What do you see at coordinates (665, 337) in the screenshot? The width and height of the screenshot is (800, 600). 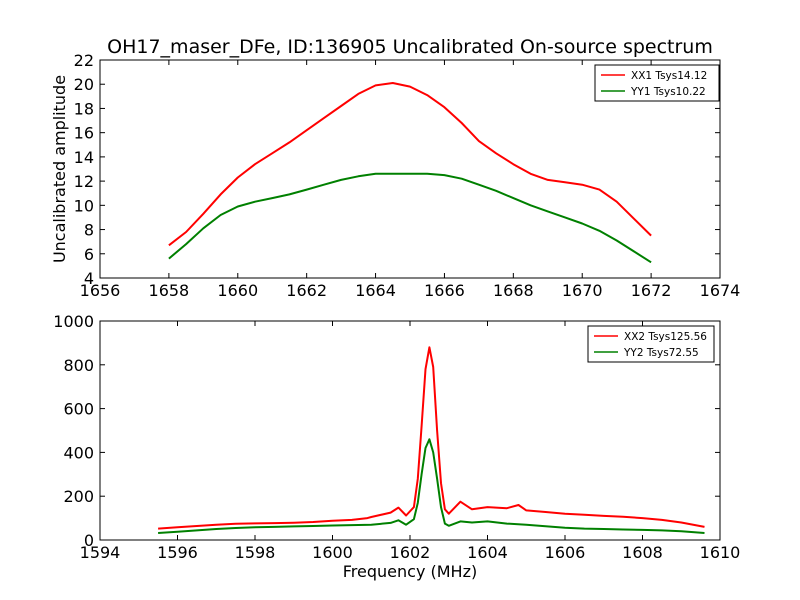 I see `legend-entry: XX2 Tsys125.56` at bounding box center [665, 337].